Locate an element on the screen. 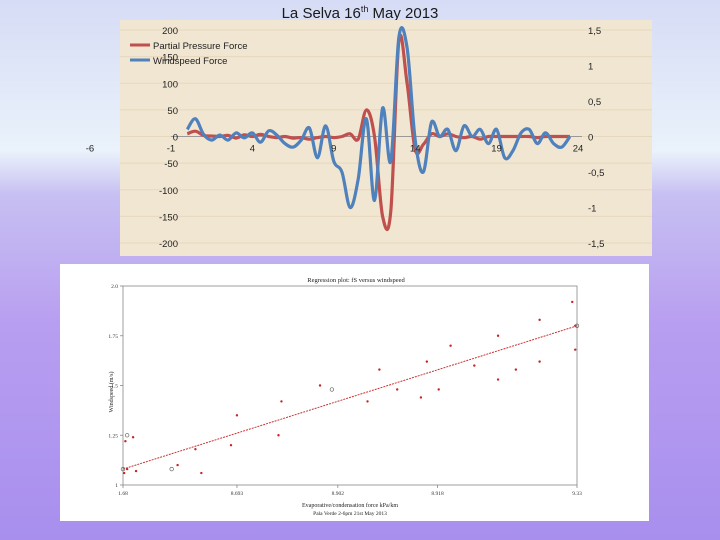  x-tick-label: 24 is located at coordinates (578, 149).